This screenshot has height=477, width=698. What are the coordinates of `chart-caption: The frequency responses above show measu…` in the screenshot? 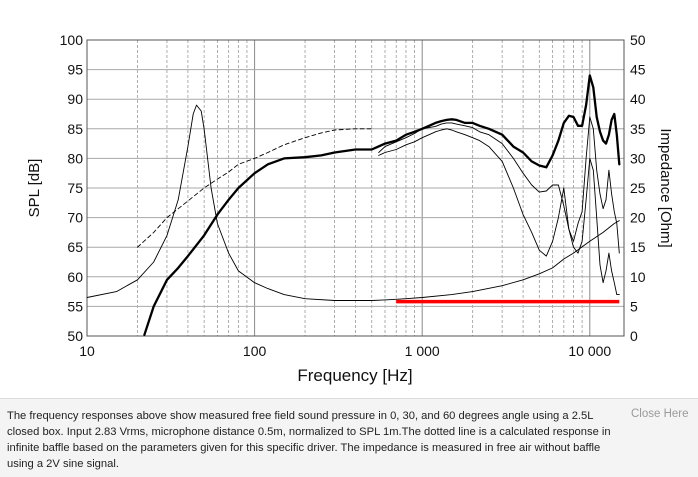 It's located at (309, 440).